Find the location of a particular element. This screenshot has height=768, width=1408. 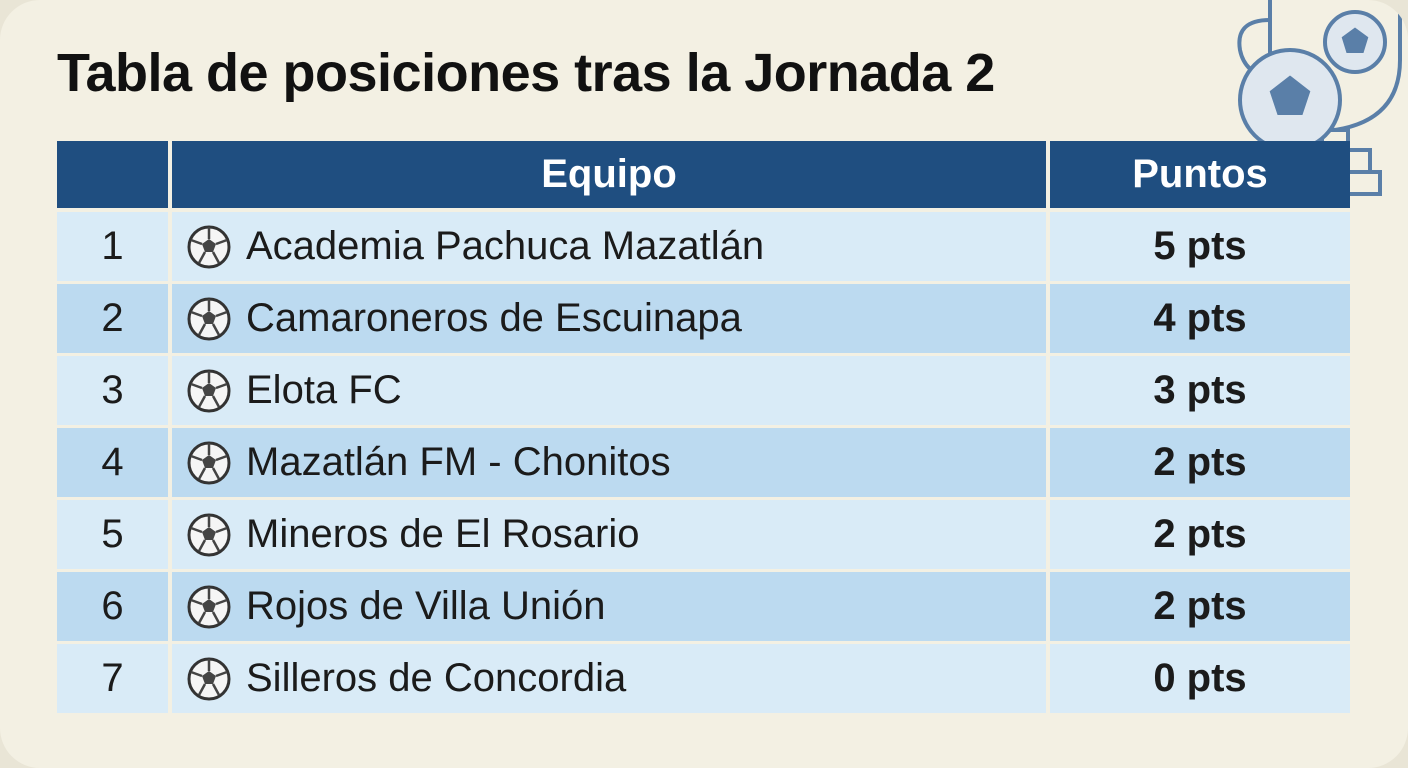

rank: 5 is located at coordinates (112, 534).